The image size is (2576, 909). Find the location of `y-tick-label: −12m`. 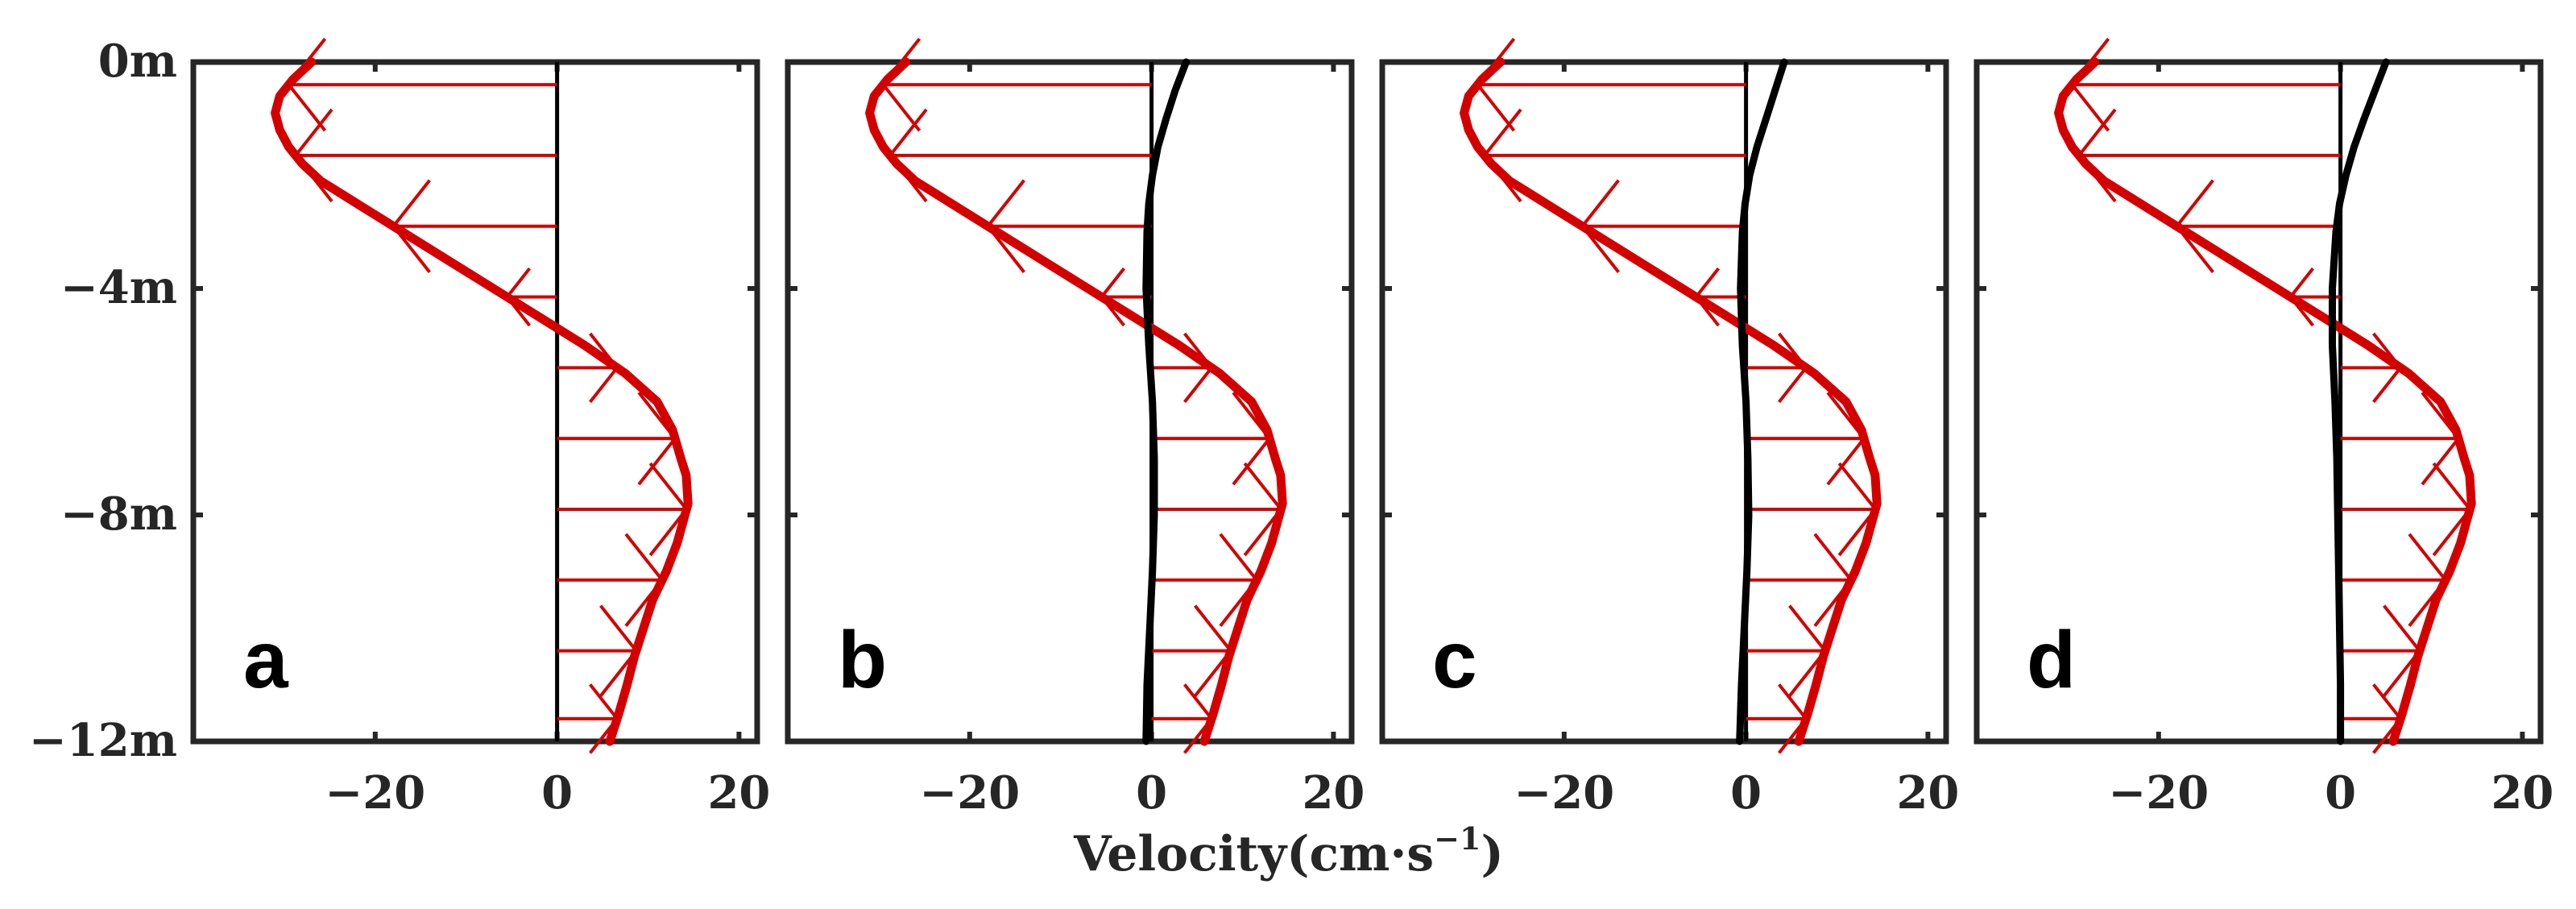

y-tick-label: −12m is located at coordinates (103, 740).